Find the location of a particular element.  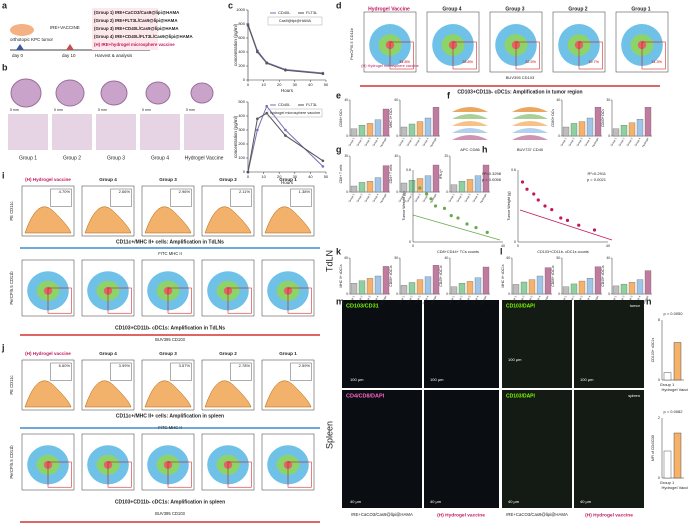

y-tick-label: 300 is located at coordinates (241, 129).